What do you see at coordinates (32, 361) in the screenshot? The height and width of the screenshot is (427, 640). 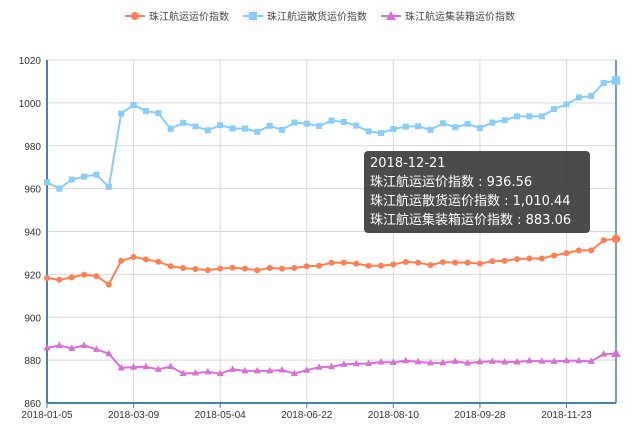 I see `y-tick-label: 880` at bounding box center [32, 361].